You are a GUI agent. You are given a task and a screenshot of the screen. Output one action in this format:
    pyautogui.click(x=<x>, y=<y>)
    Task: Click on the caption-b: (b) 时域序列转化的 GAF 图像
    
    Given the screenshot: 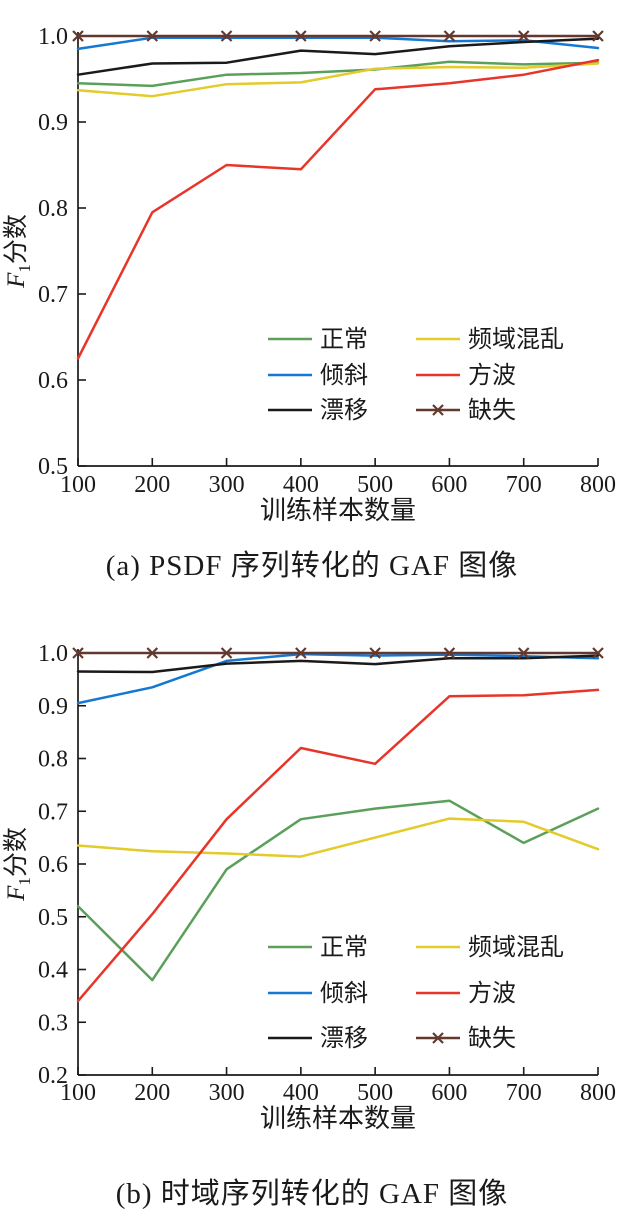 What is the action you would take?
    pyautogui.click(x=312, y=1194)
    